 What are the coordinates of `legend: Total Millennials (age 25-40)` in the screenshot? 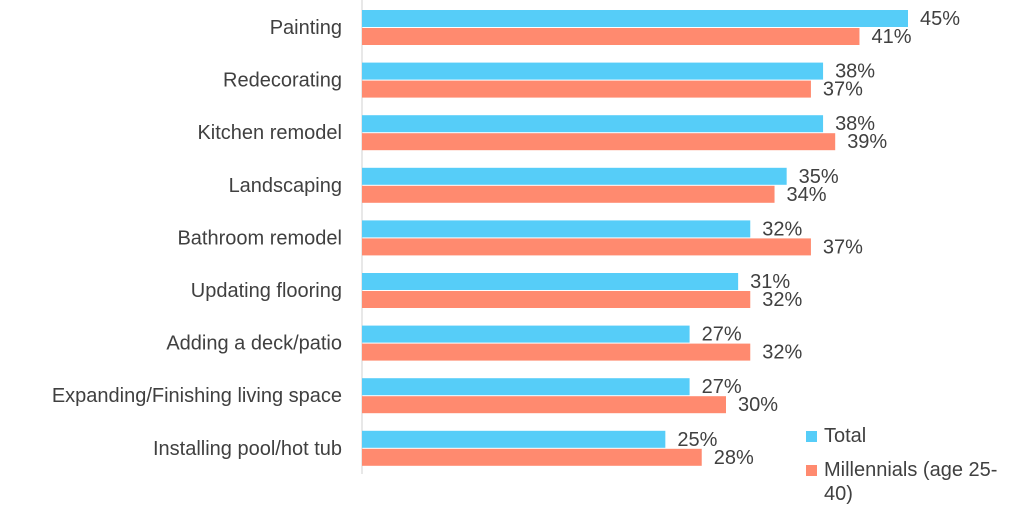 It's located at (913, 470).